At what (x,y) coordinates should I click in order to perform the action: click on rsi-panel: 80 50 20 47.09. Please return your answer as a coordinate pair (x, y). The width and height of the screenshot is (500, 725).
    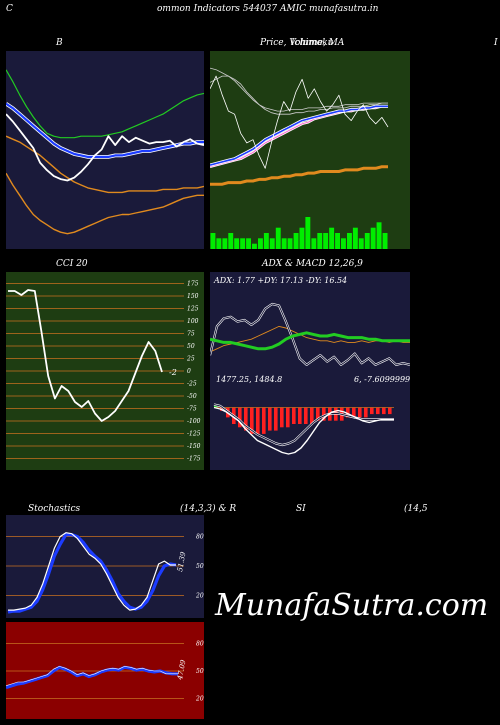
    Looking at the image, I should click on (105, 670).